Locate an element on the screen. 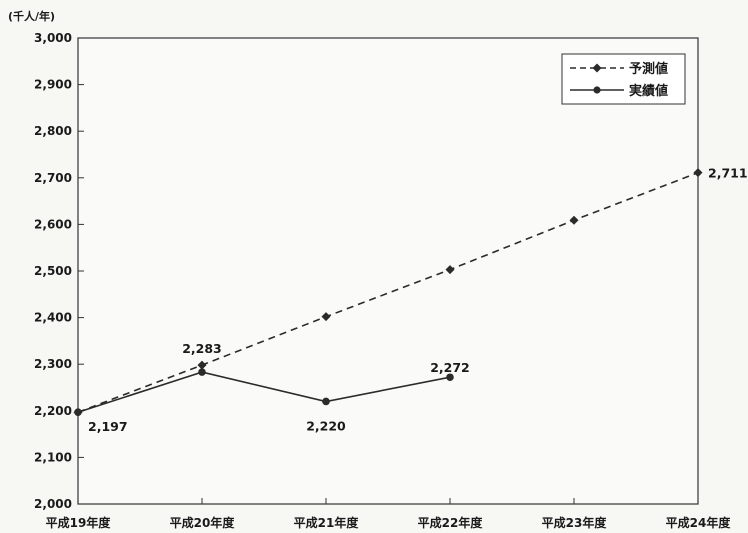  data-label: 2,197 is located at coordinates (108, 426).